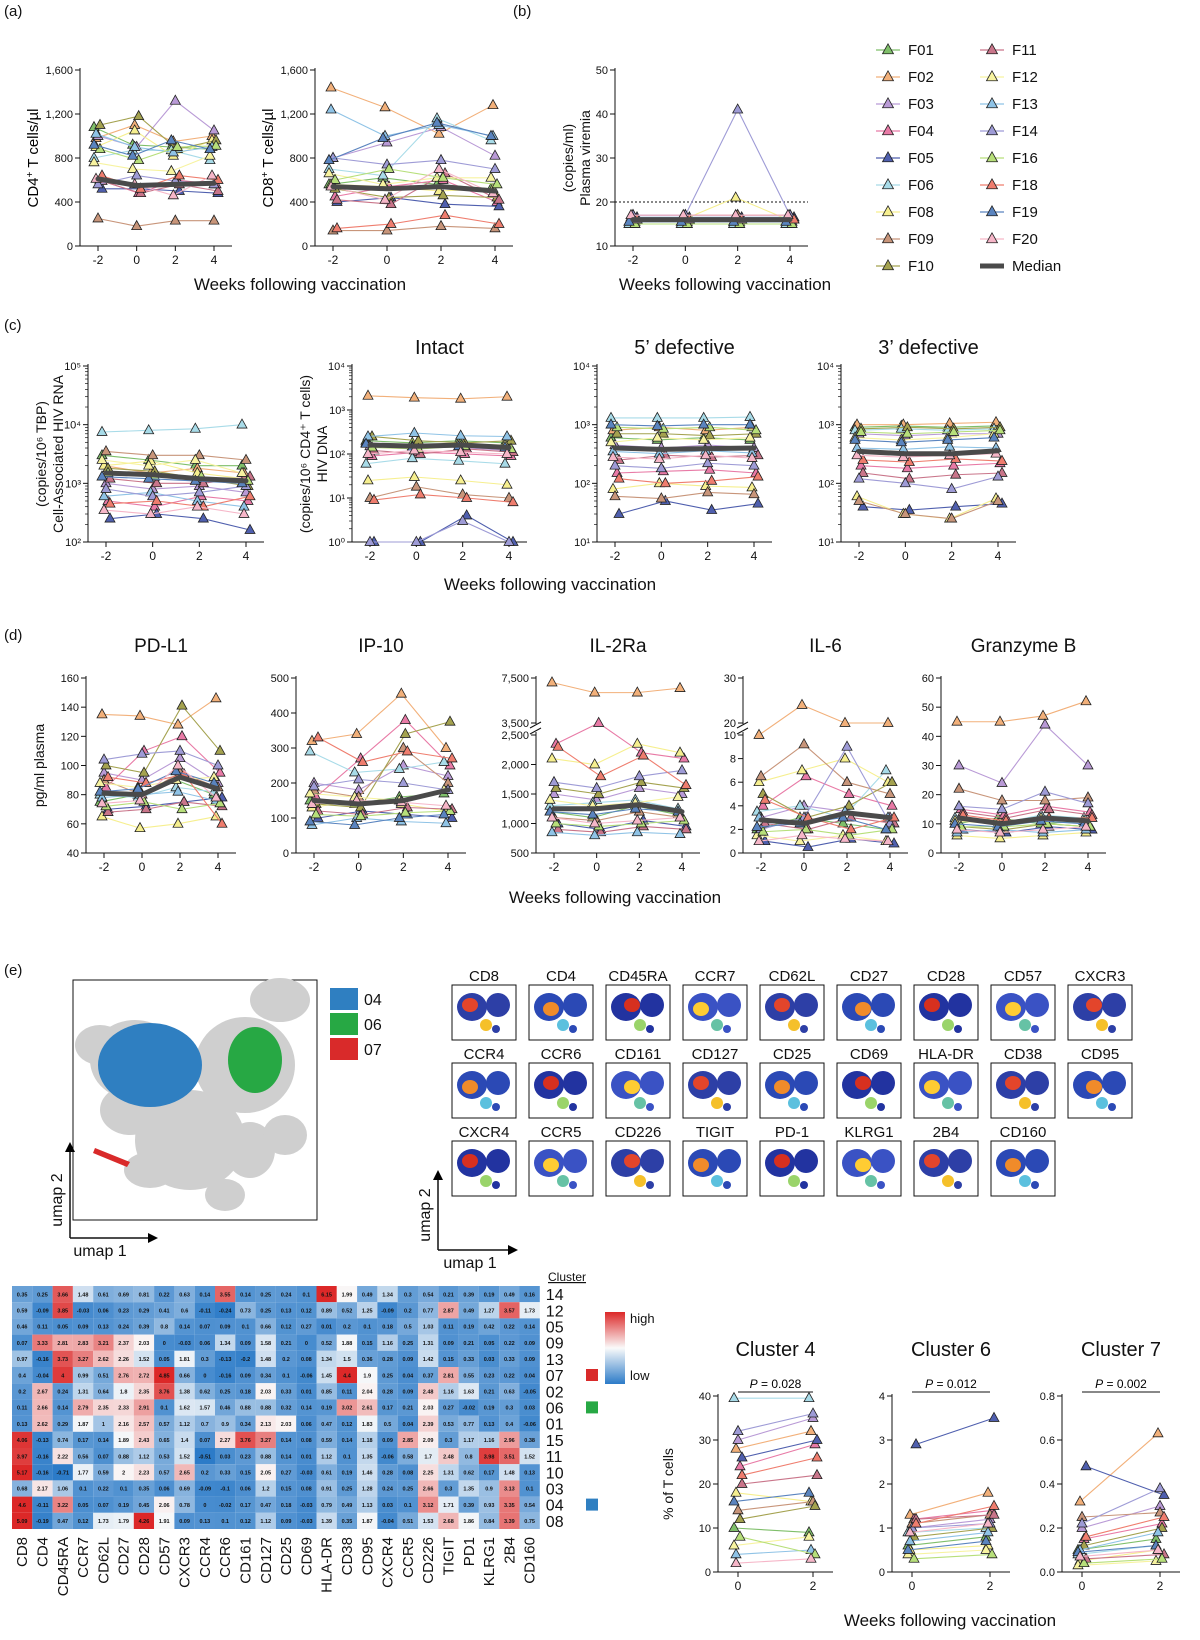 Image resolution: width=1200 pixels, height=1640 pixels. Describe the element at coordinates (347, 1393) in the screenshot. I see `heatmap-cell-value: 0.11` at that location.